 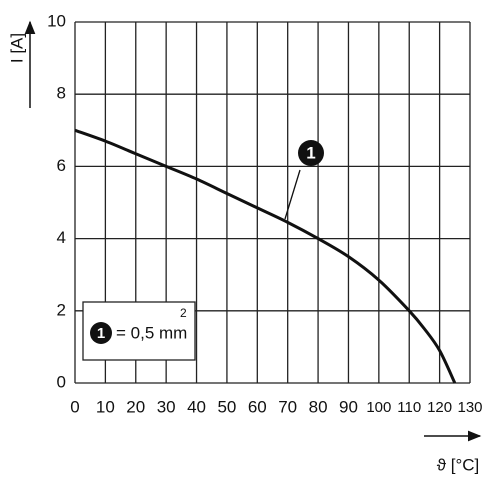 What do you see at coordinates (56, 20) in the screenshot?
I see `y-tick-label: 10` at bounding box center [56, 20].